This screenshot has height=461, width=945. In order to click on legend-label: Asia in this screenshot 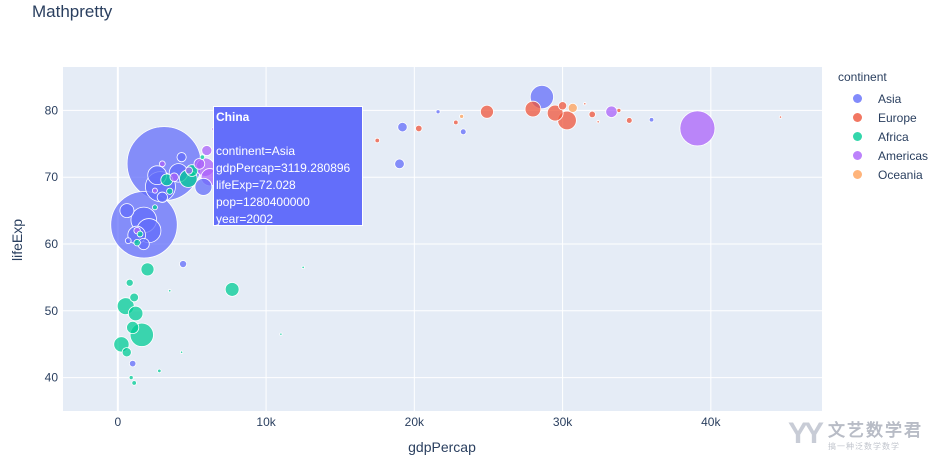, I will do `click(890, 98)`.